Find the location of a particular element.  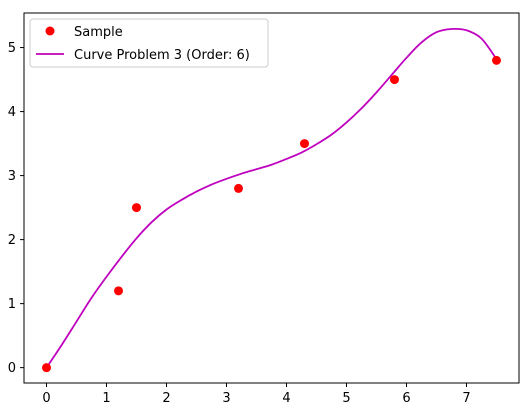

y-tick-label: 4 is located at coordinates (12, 112).